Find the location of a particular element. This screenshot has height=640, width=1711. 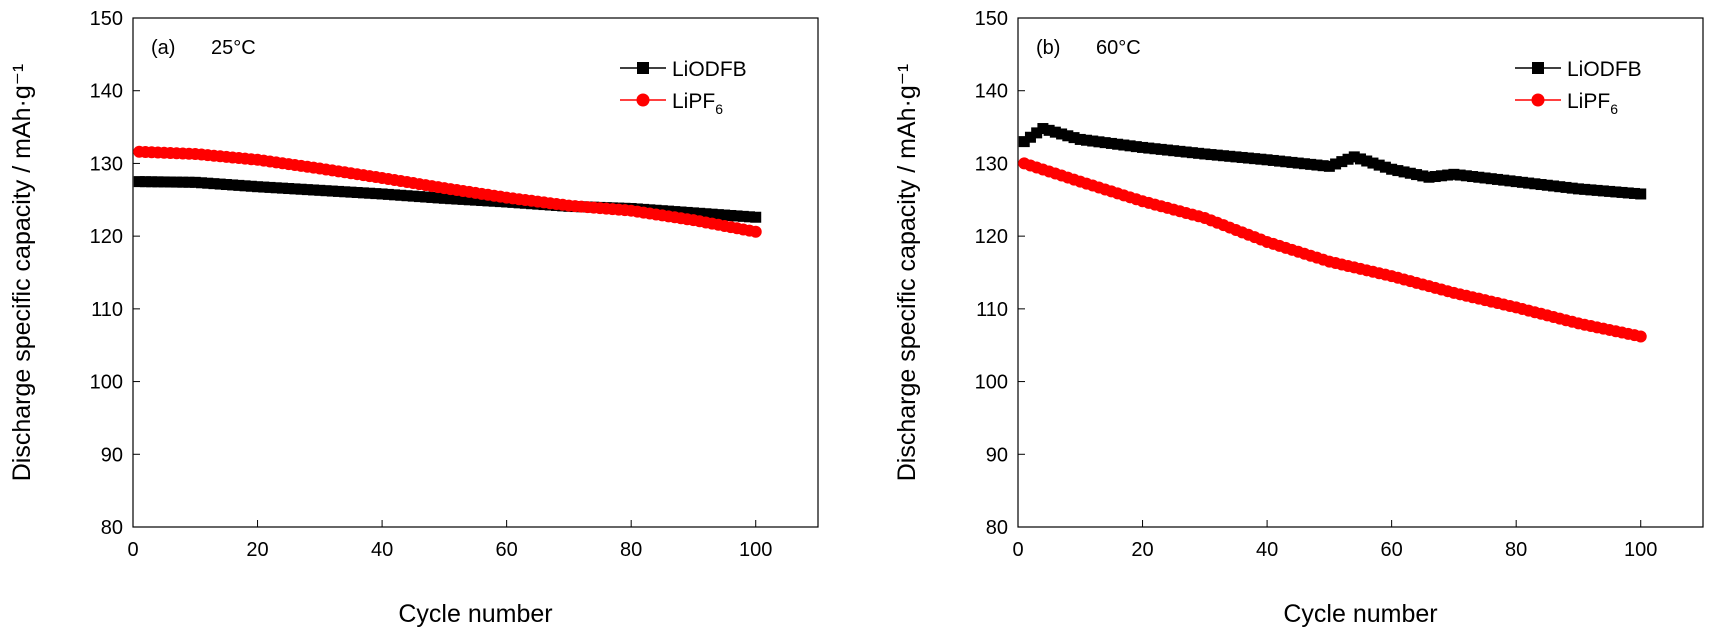

legend-label: LiODFB is located at coordinates (1604, 69).